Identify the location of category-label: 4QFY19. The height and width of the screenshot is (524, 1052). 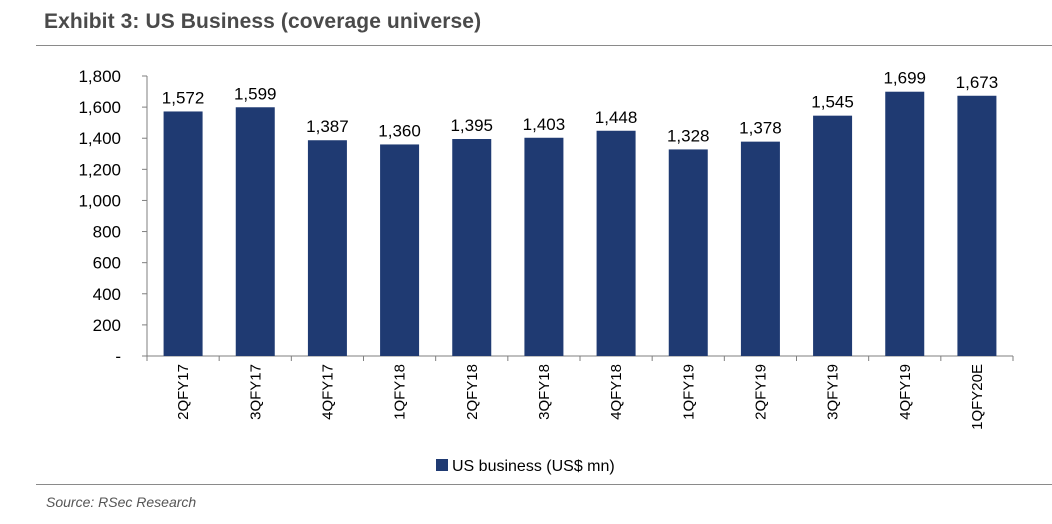
(905, 392).